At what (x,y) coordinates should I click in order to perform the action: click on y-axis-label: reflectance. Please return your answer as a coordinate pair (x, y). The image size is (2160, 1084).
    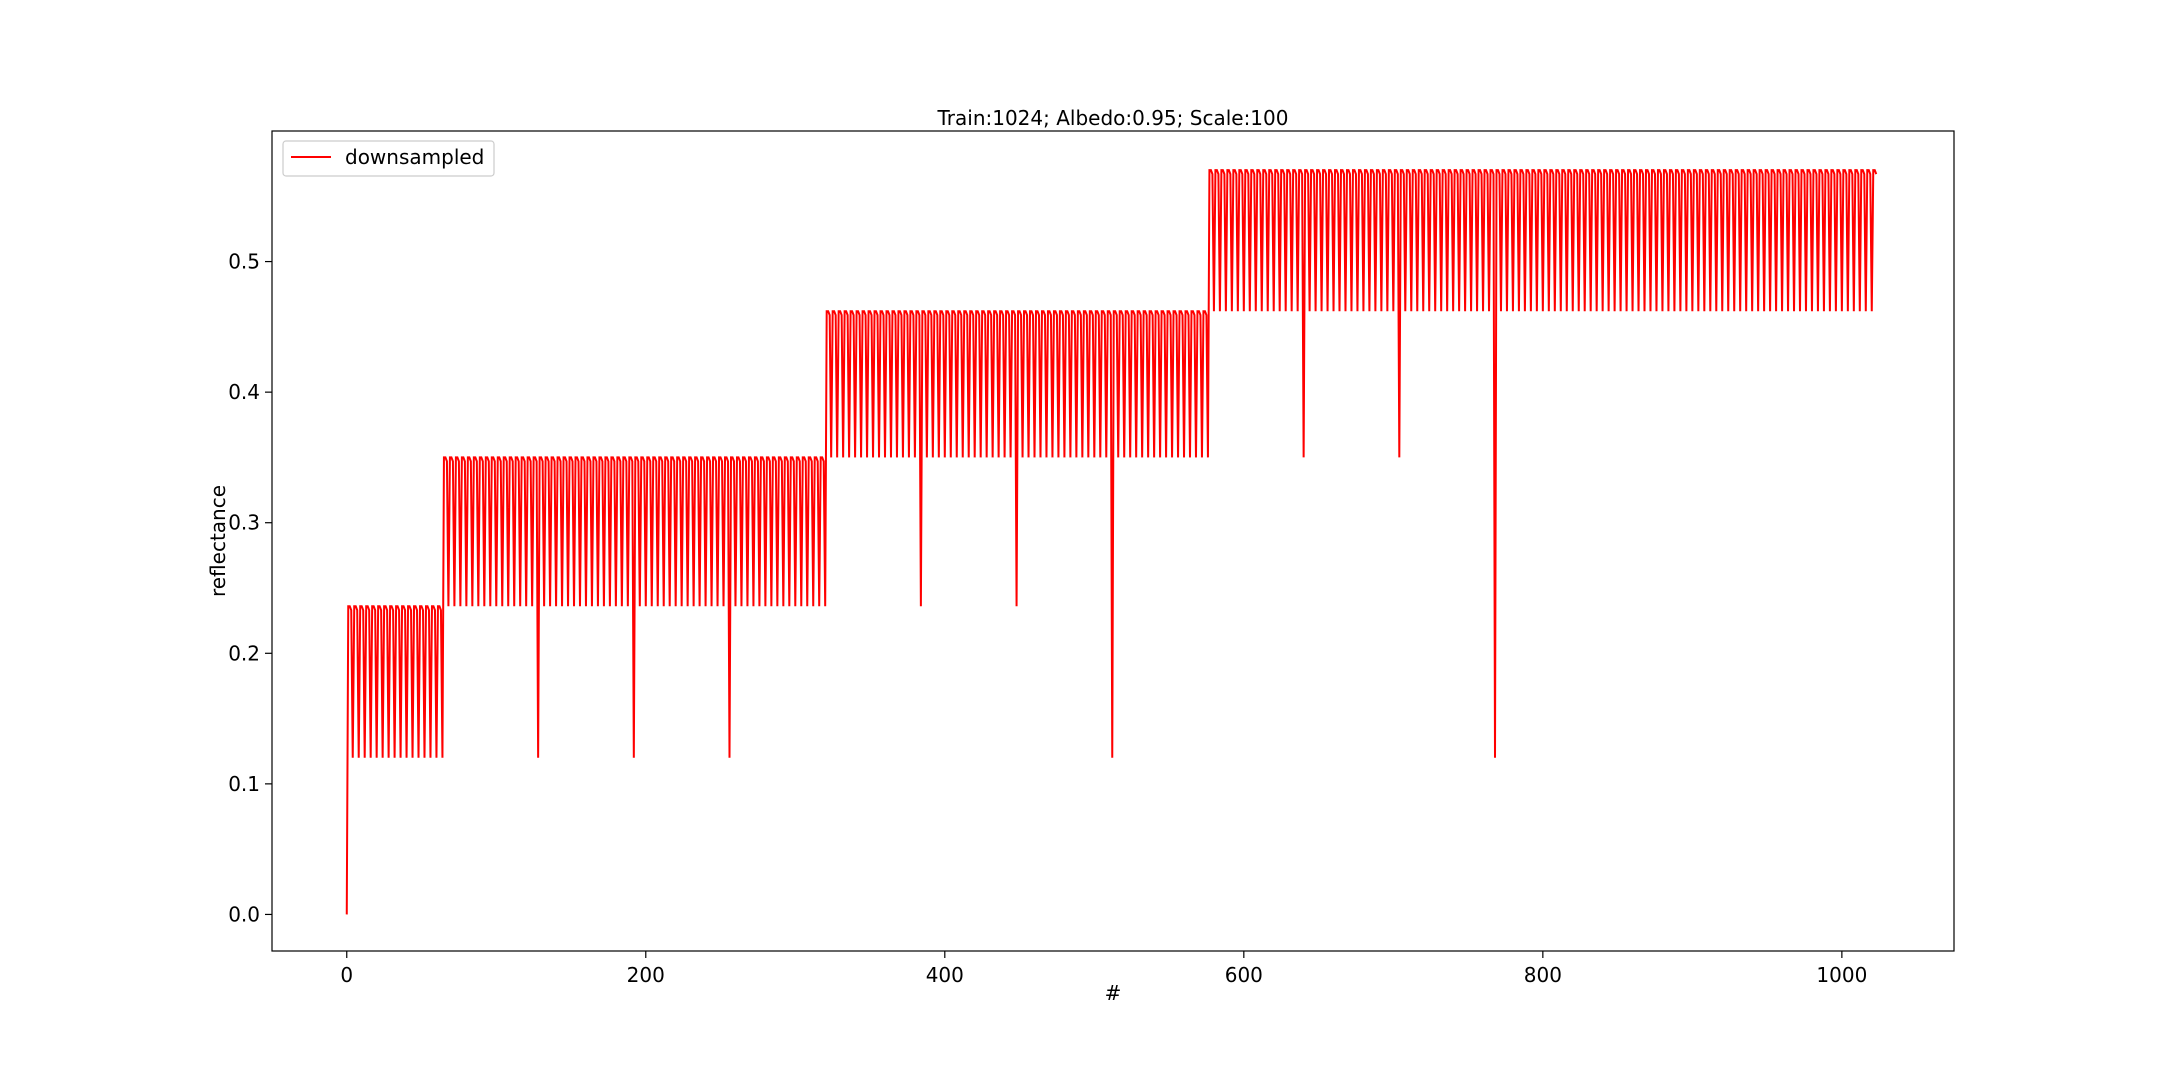
    Looking at the image, I should click on (218, 541).